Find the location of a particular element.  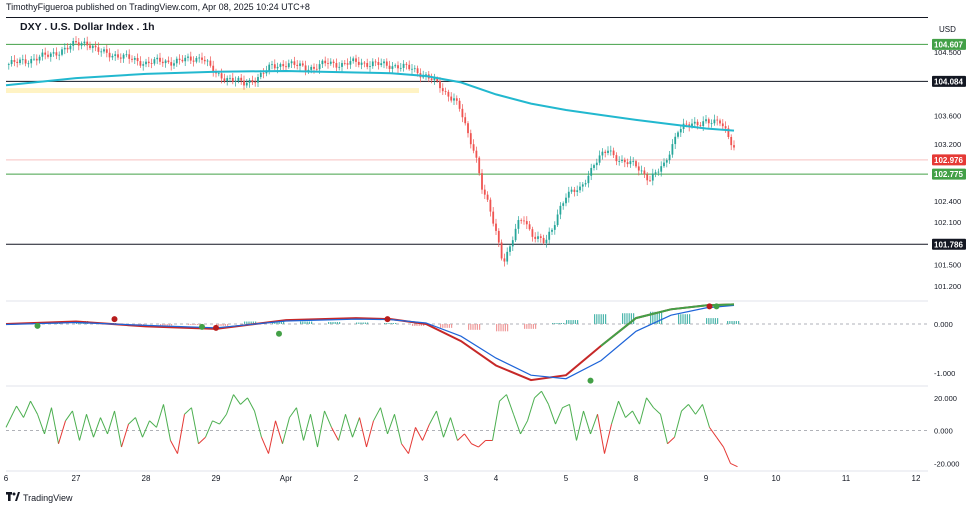

price-axis-tick: 104.500 is located at coordinates (947, 52).